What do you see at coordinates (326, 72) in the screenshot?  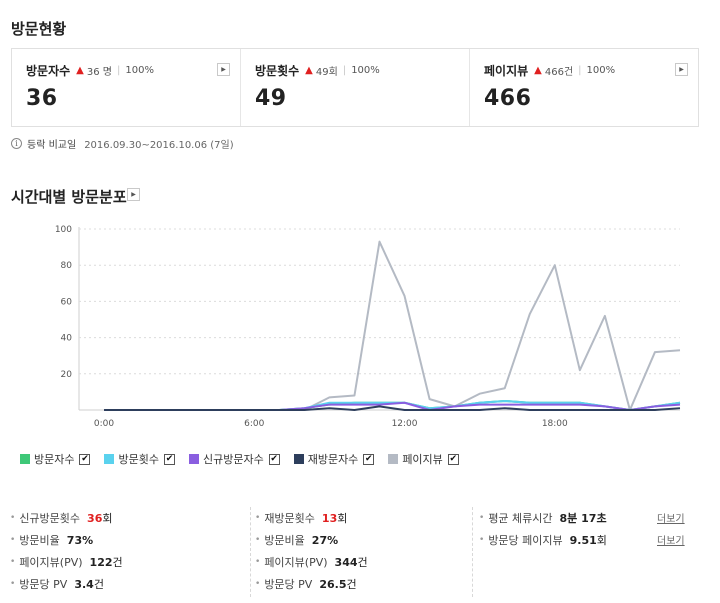 I see `summary-delta: 49회` at bounding box center [326, 72].